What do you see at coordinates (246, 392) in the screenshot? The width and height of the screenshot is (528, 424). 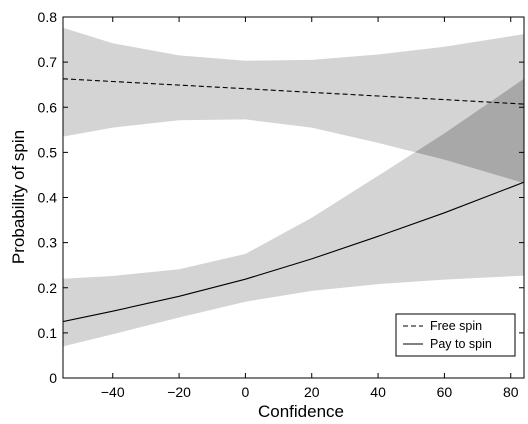 I see `x-tick-label: 0` at bounding box center [246, 392].